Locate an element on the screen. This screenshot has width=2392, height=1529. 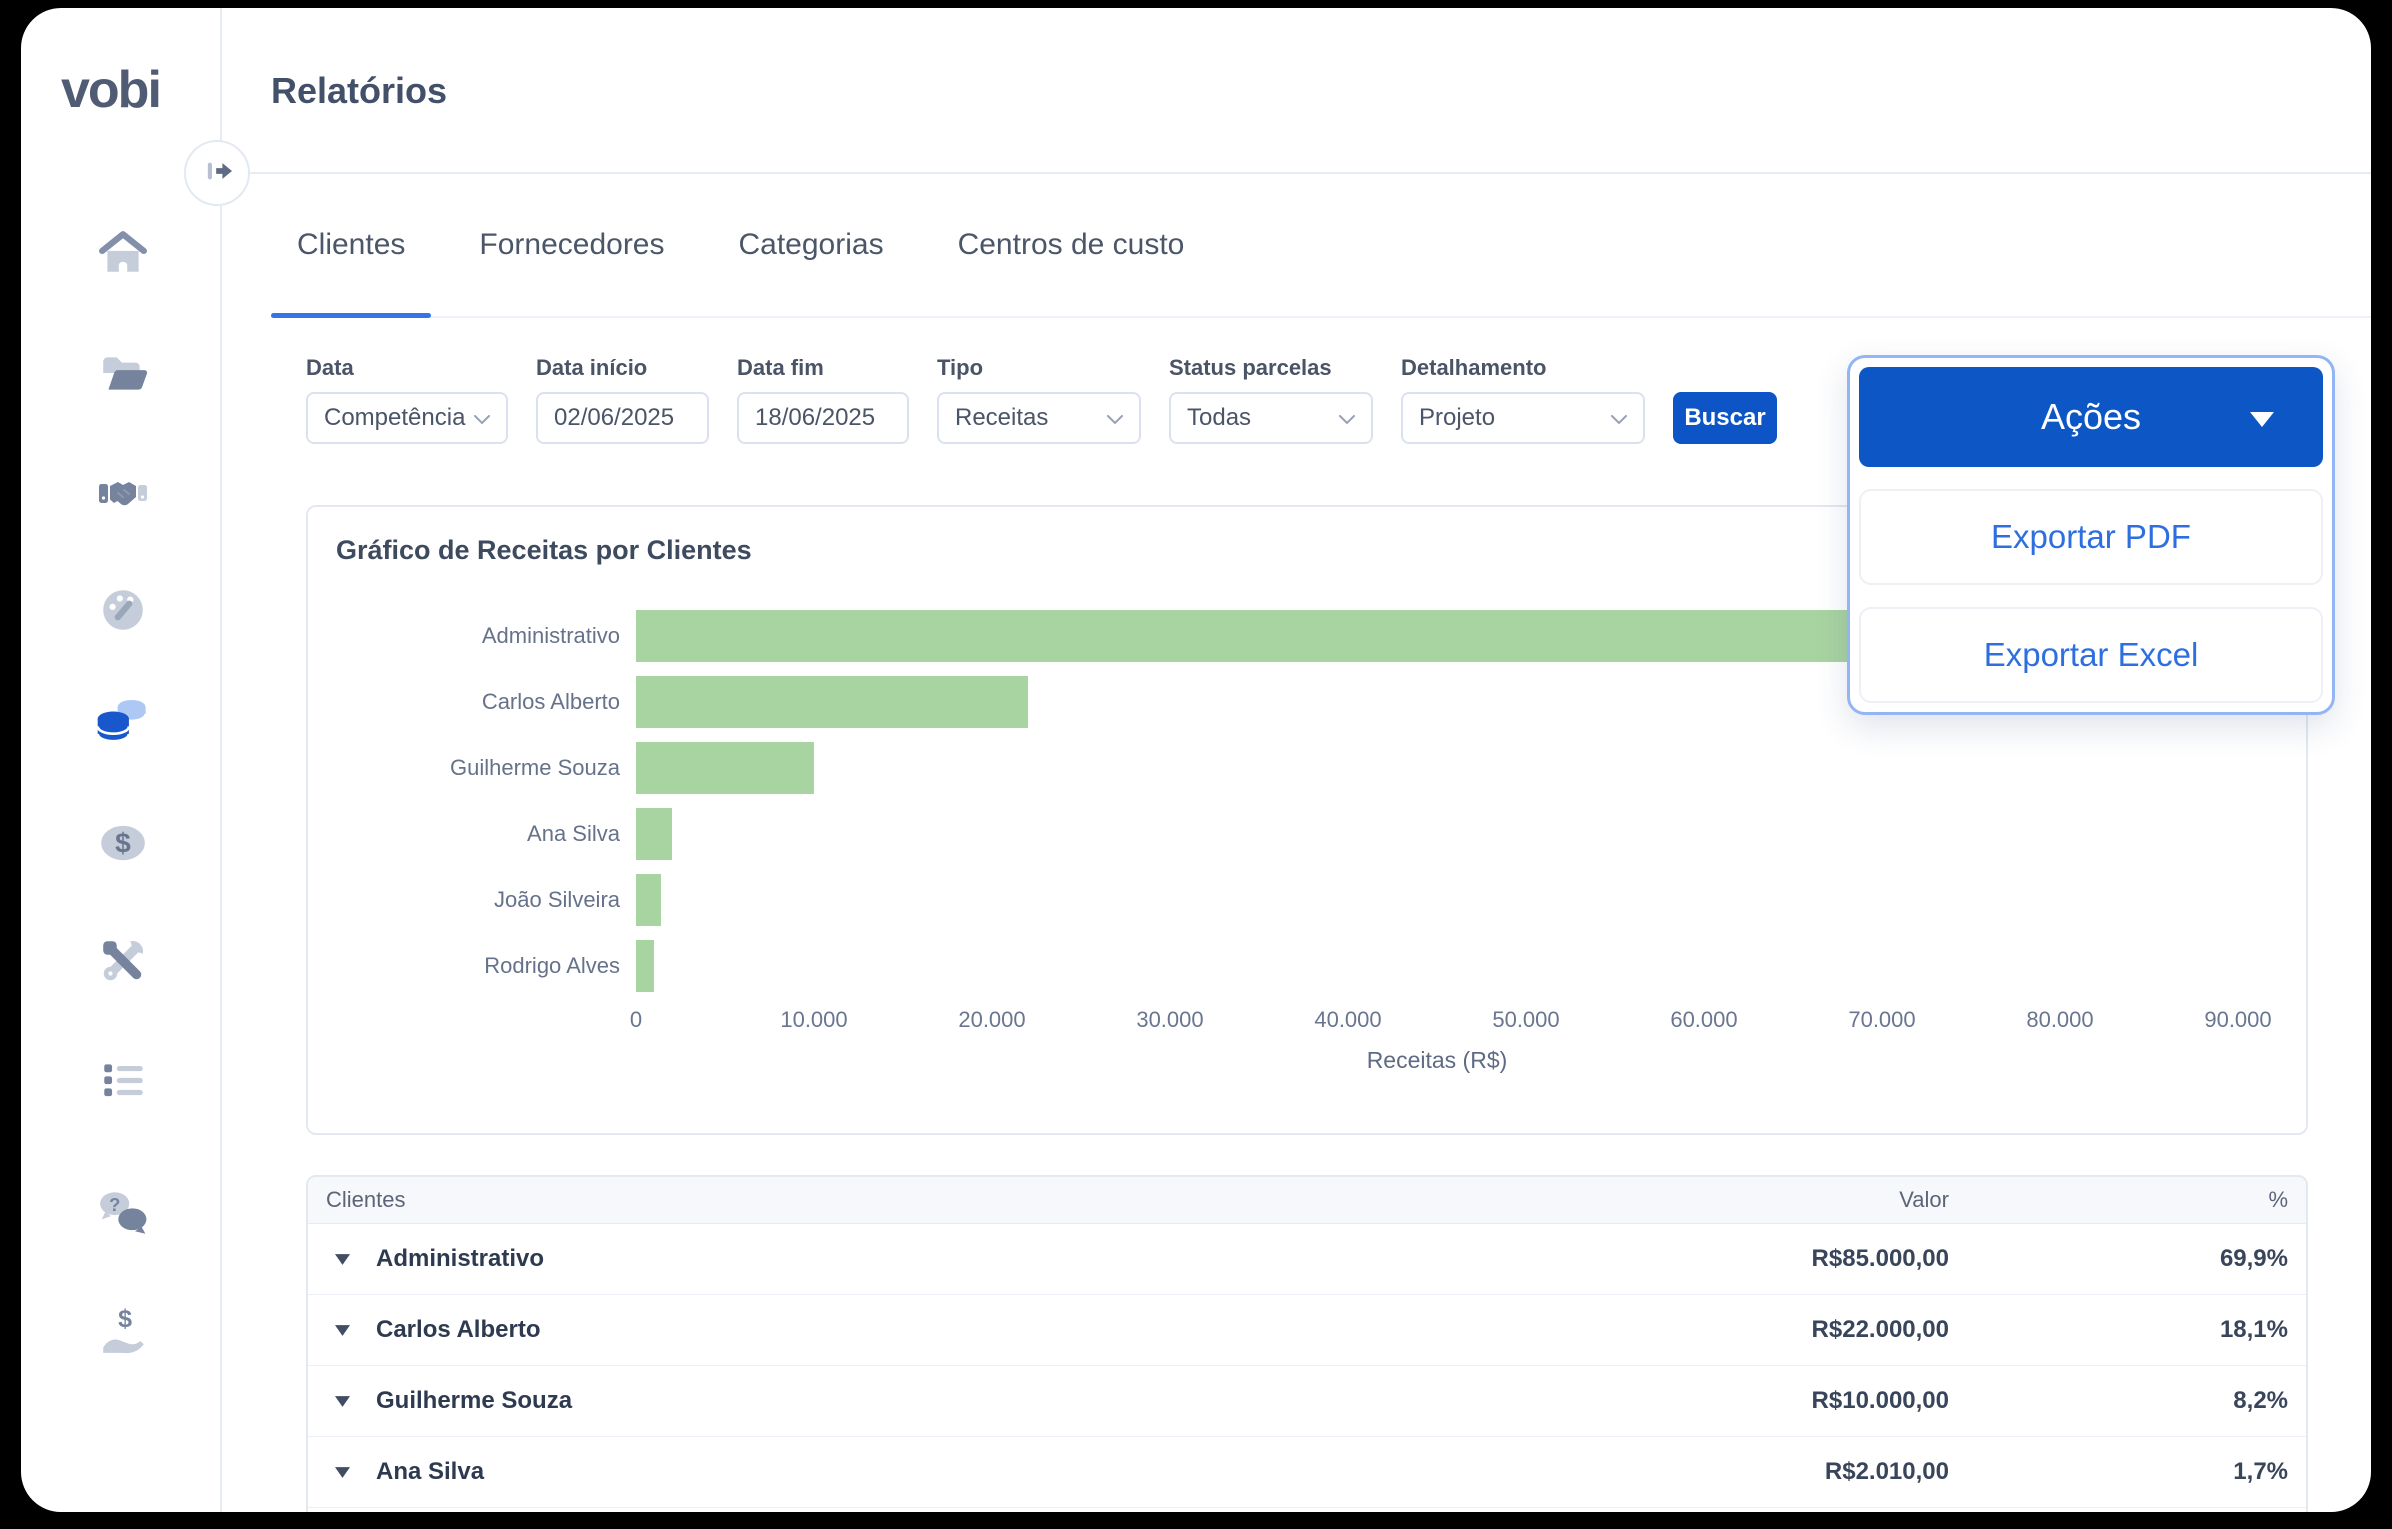
buscar-button: Buscar is located at coordinates (1725, 418).